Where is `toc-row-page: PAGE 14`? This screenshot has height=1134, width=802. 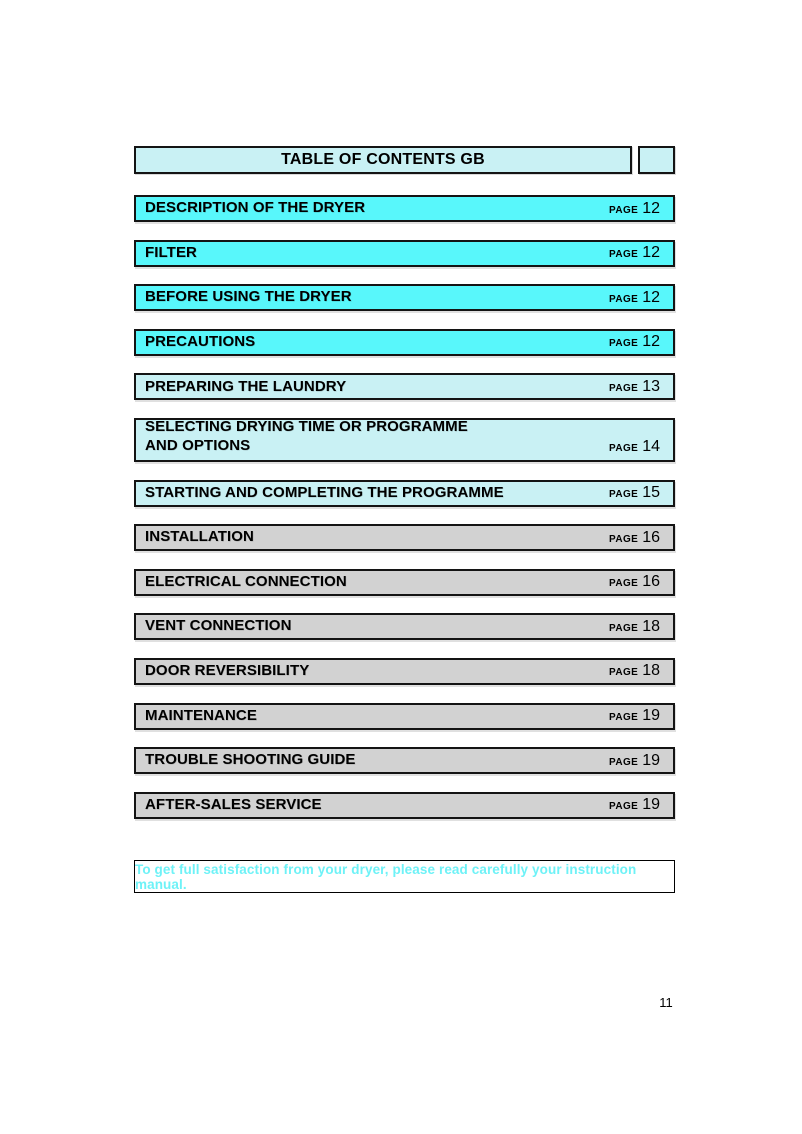 toc-row-page: PAGE 14 is located at coordinates (634, 447).